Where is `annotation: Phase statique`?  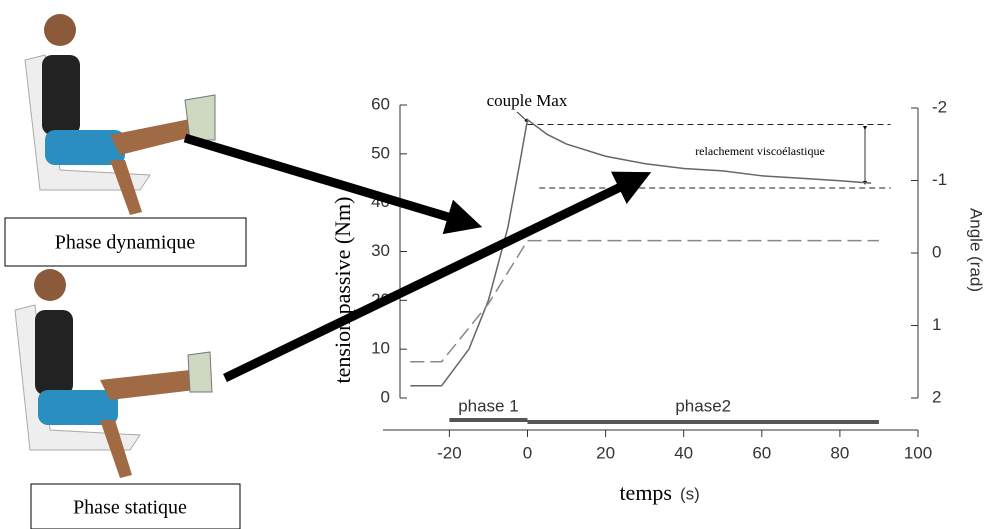
annotation: Phase statique is located at coordinates (130, 508).